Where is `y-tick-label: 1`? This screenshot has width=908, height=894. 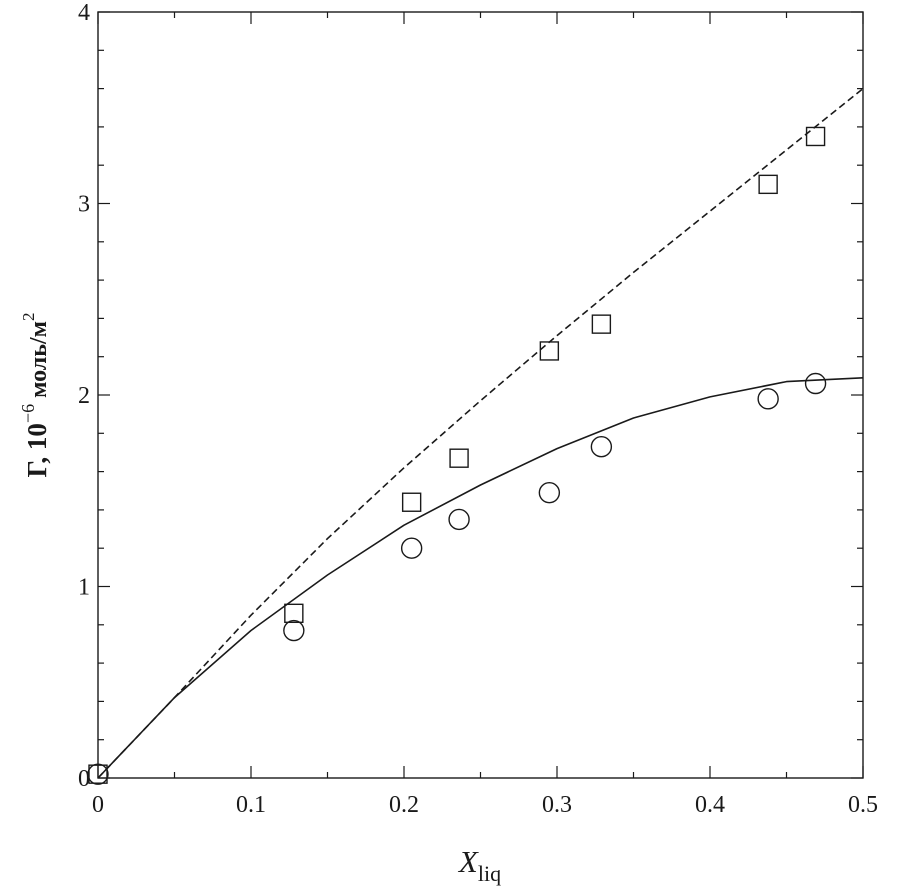 y-tick-label: 1 is located at coordinates (84, 588).